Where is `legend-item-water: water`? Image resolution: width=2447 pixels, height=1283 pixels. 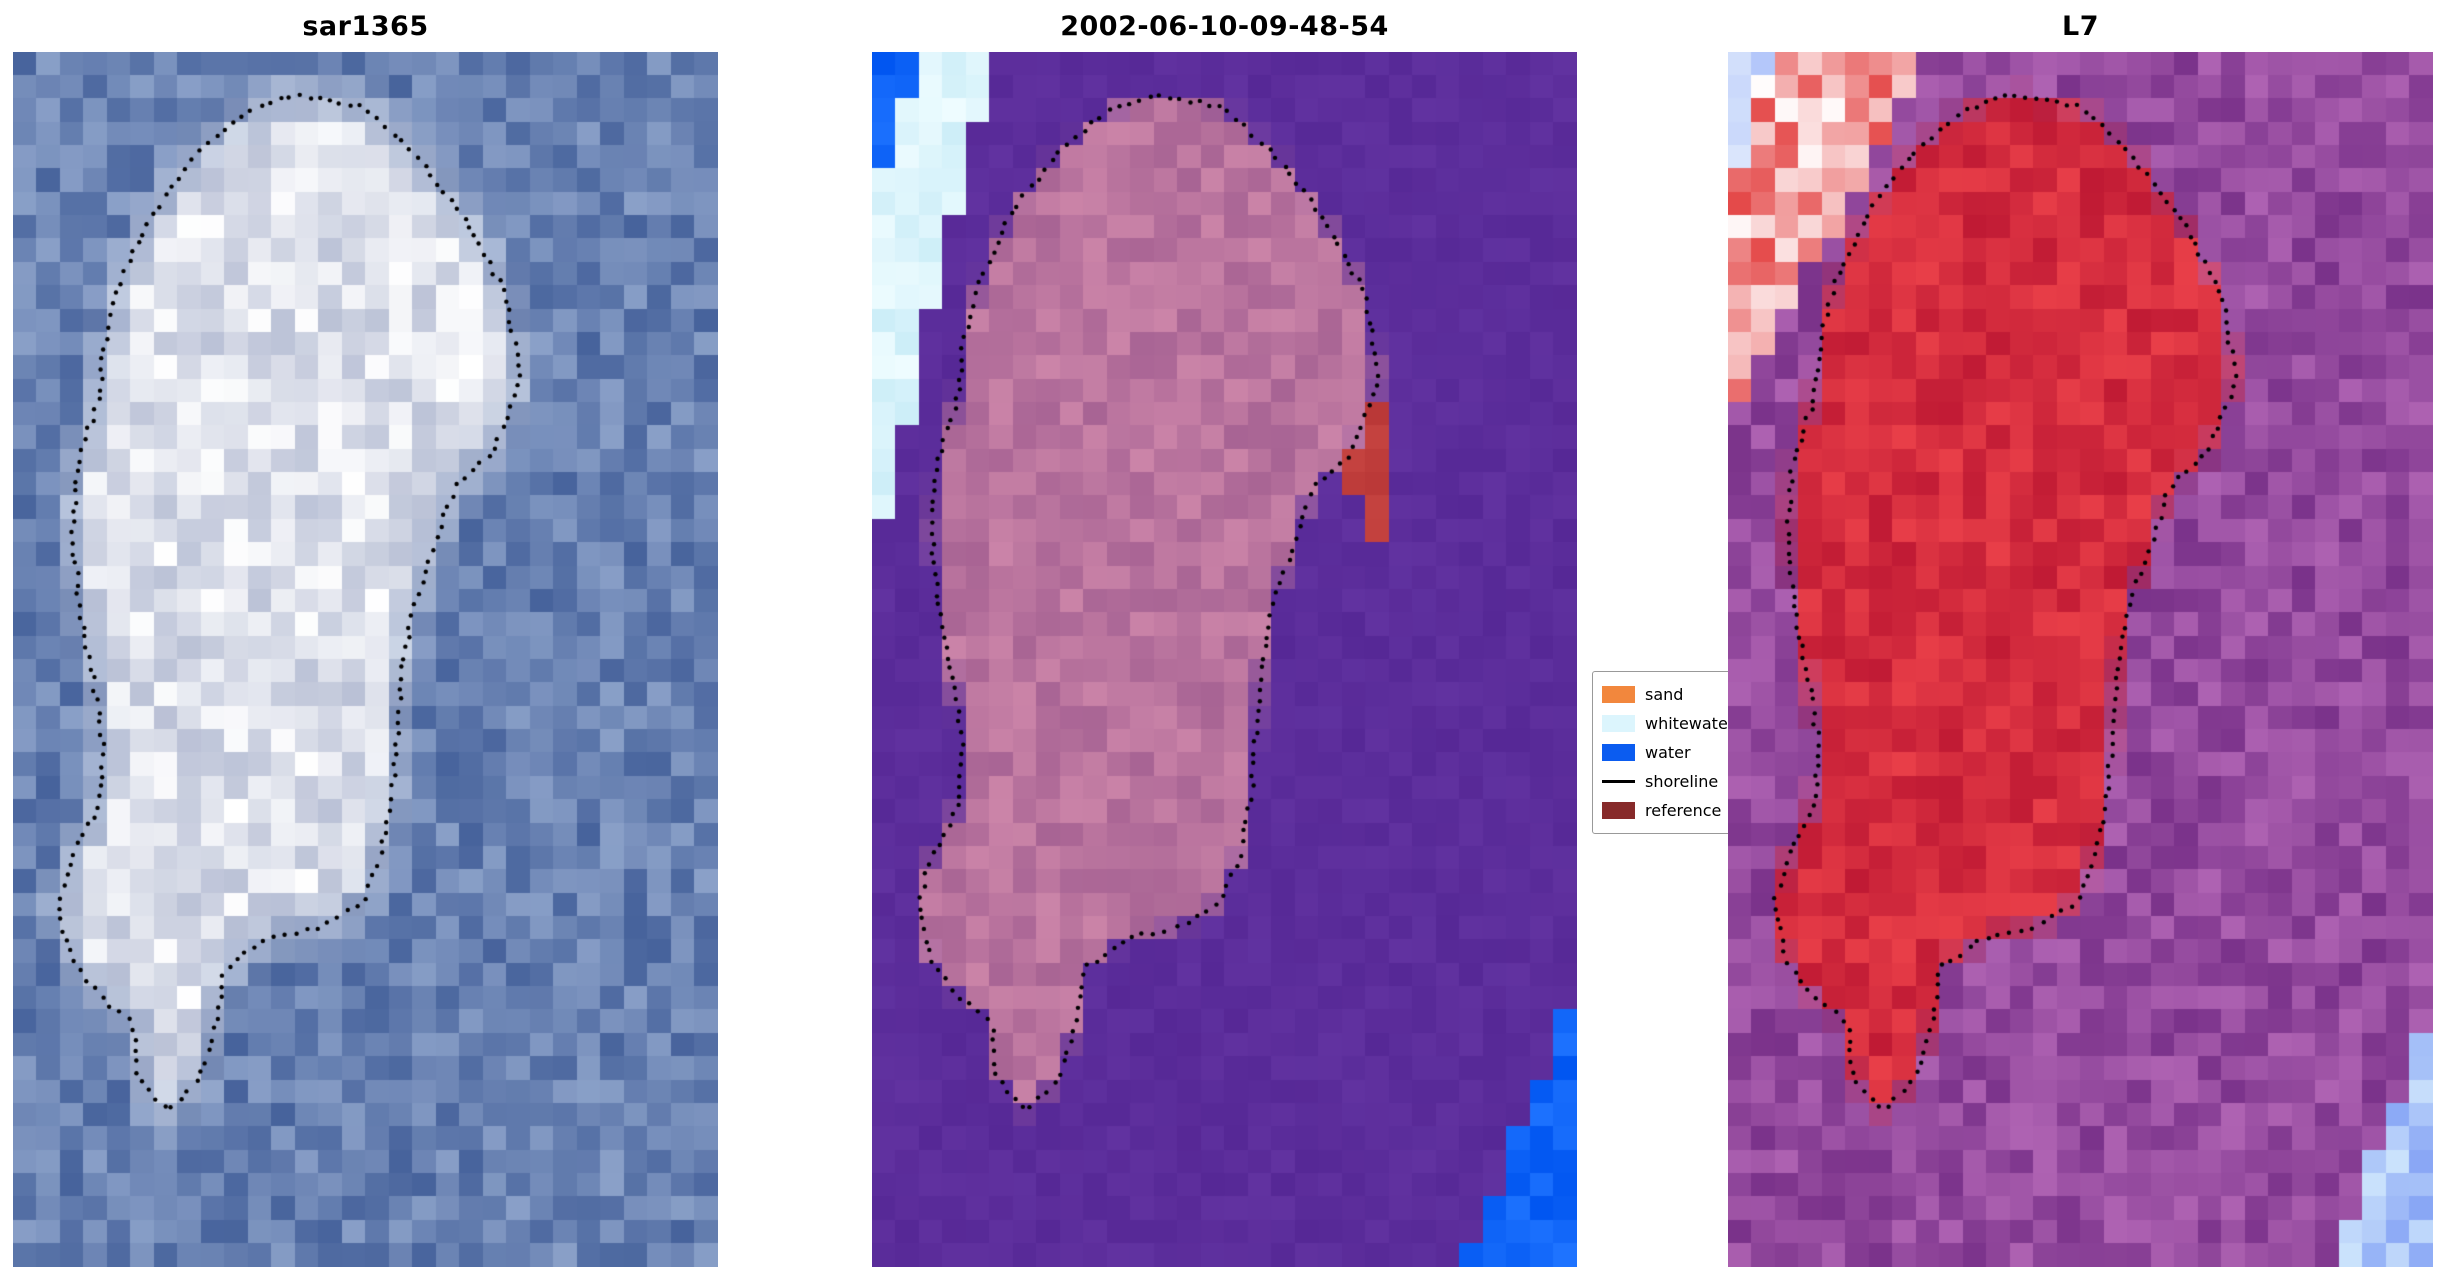 legend-item-water: water is located at coordinates (1669, 752).